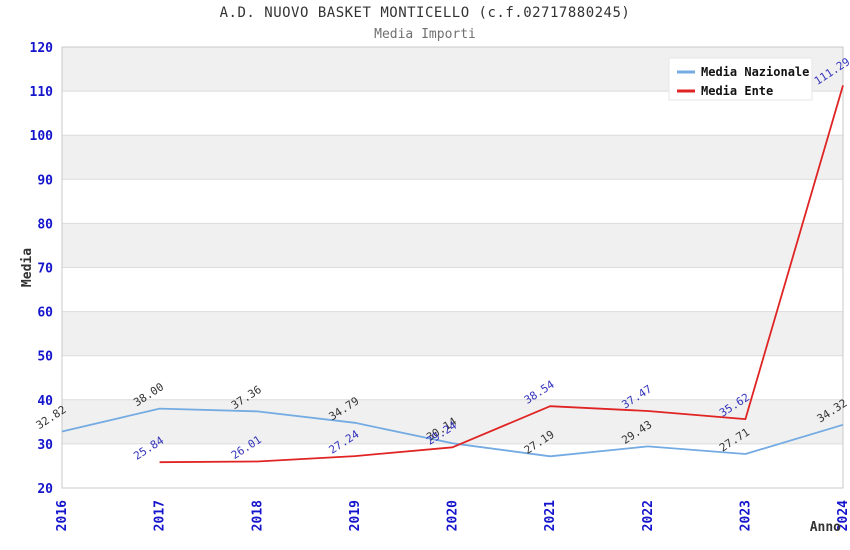 Image resolution: width=850 pixels, height=550 pixels. Describe the element at coordinates (45, 180) in the screenshot. I see `y-tick-label: 90` at that location.